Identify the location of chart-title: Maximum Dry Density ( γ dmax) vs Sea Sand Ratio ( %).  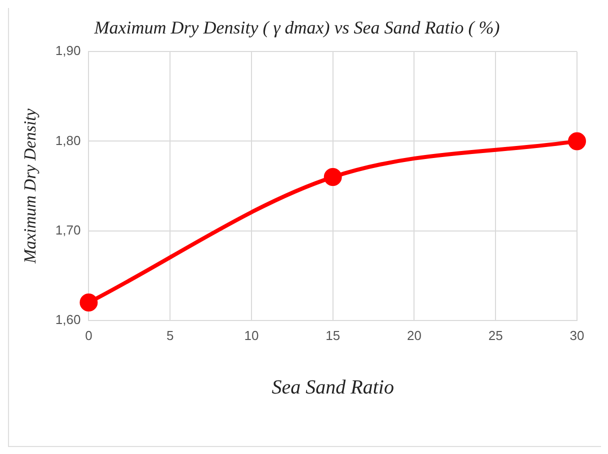
(296, 28).